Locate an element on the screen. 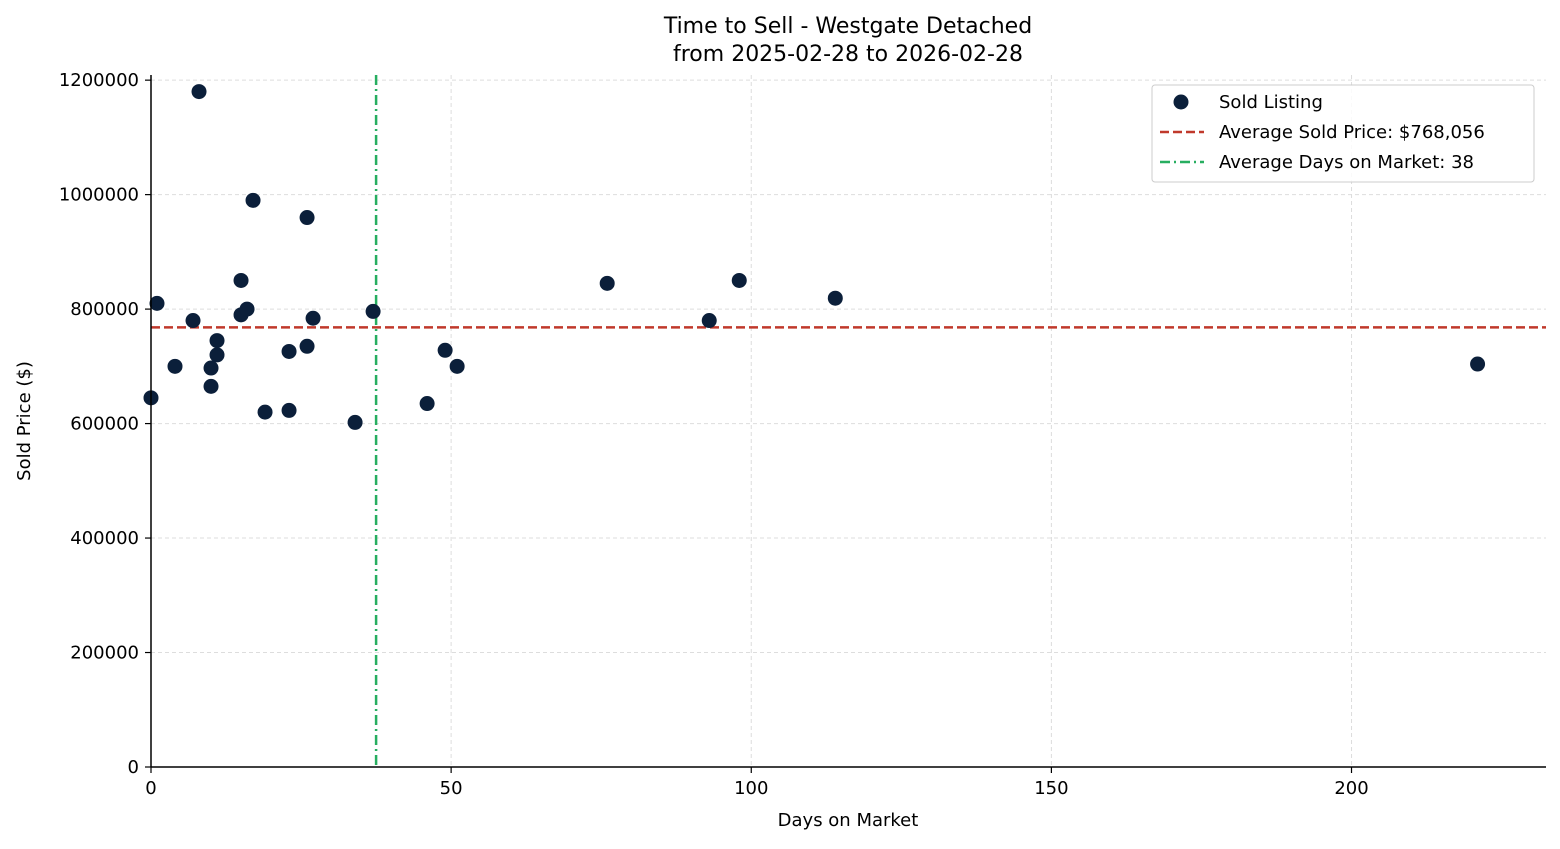  y-tick-label: 400000 is located at coordinates (104, 538).